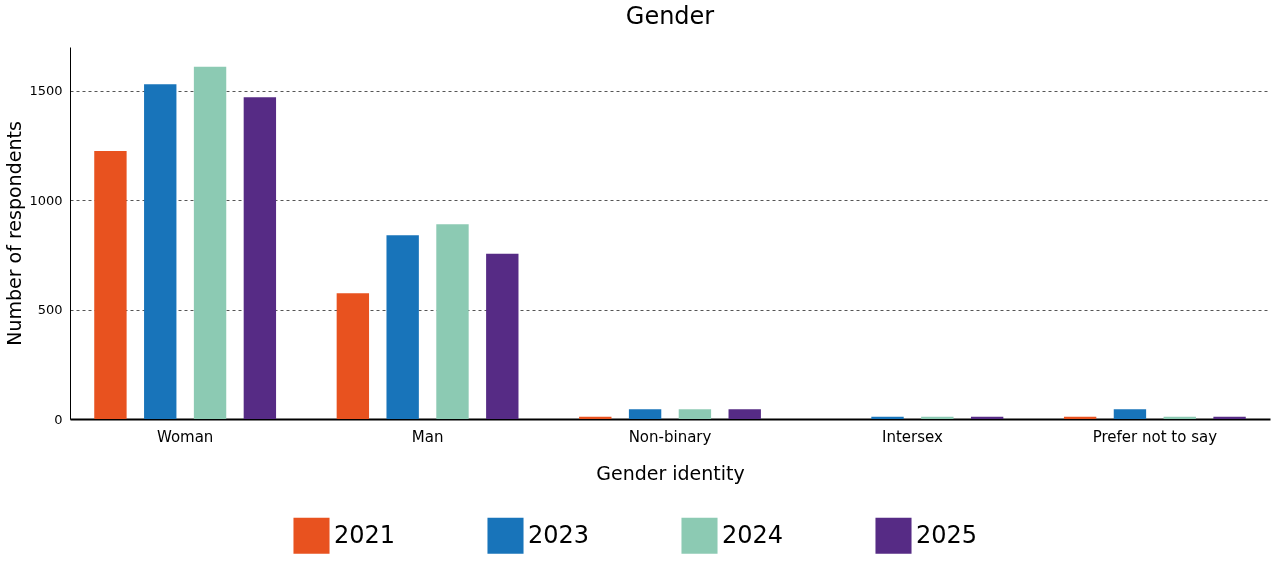 This screenshot has height=573, width=1285. Describe the element at coordinates (58, 419) in the screenshot. I see `y-tick-label: 0` at that location.